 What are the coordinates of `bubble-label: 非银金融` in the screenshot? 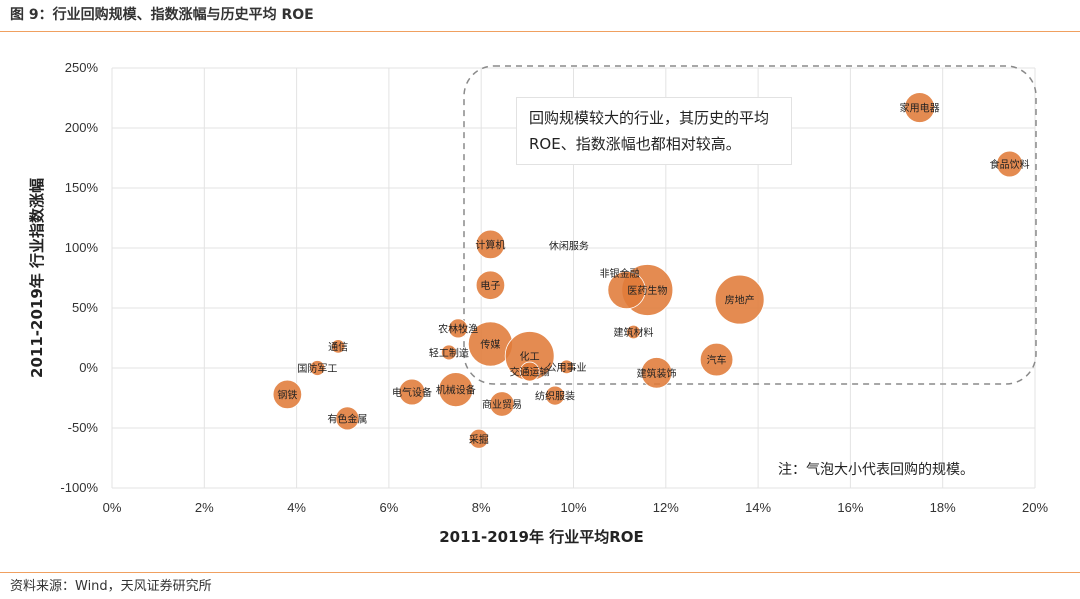 It's located at (620, 273).